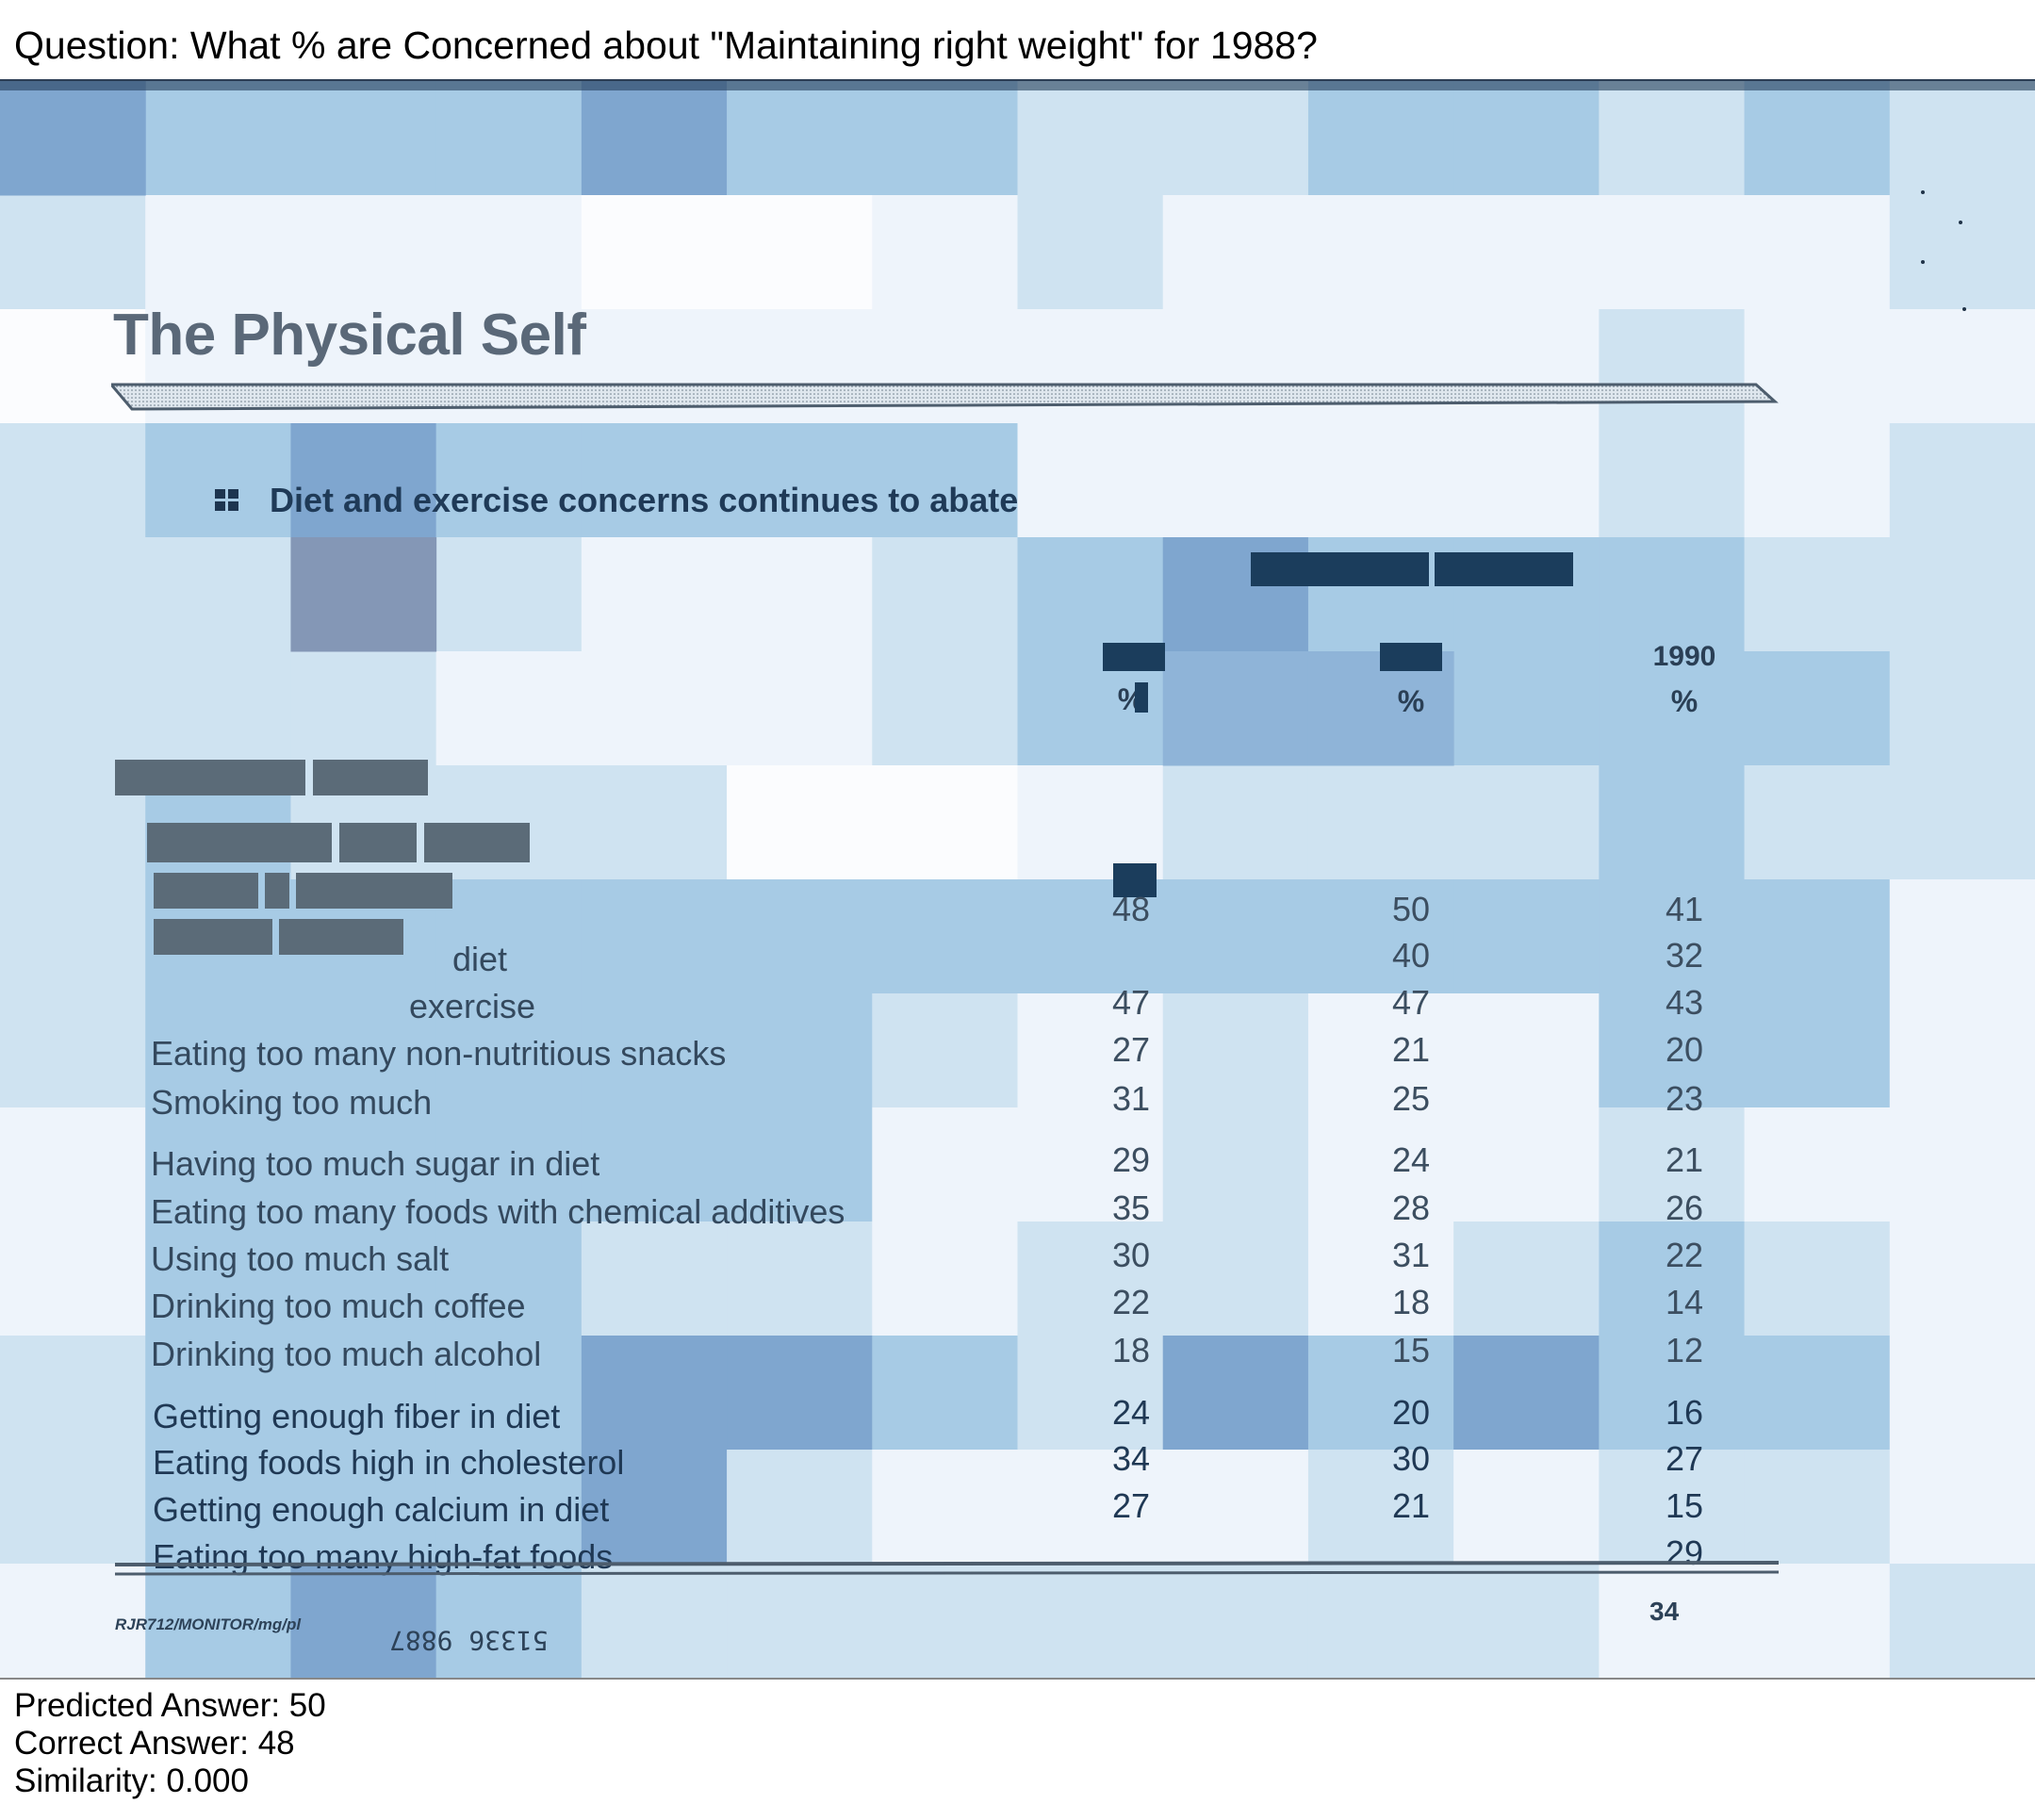 This screenshot has height=1820, width=2035. I want to click on redaction-header-group, so click(1340, 569).